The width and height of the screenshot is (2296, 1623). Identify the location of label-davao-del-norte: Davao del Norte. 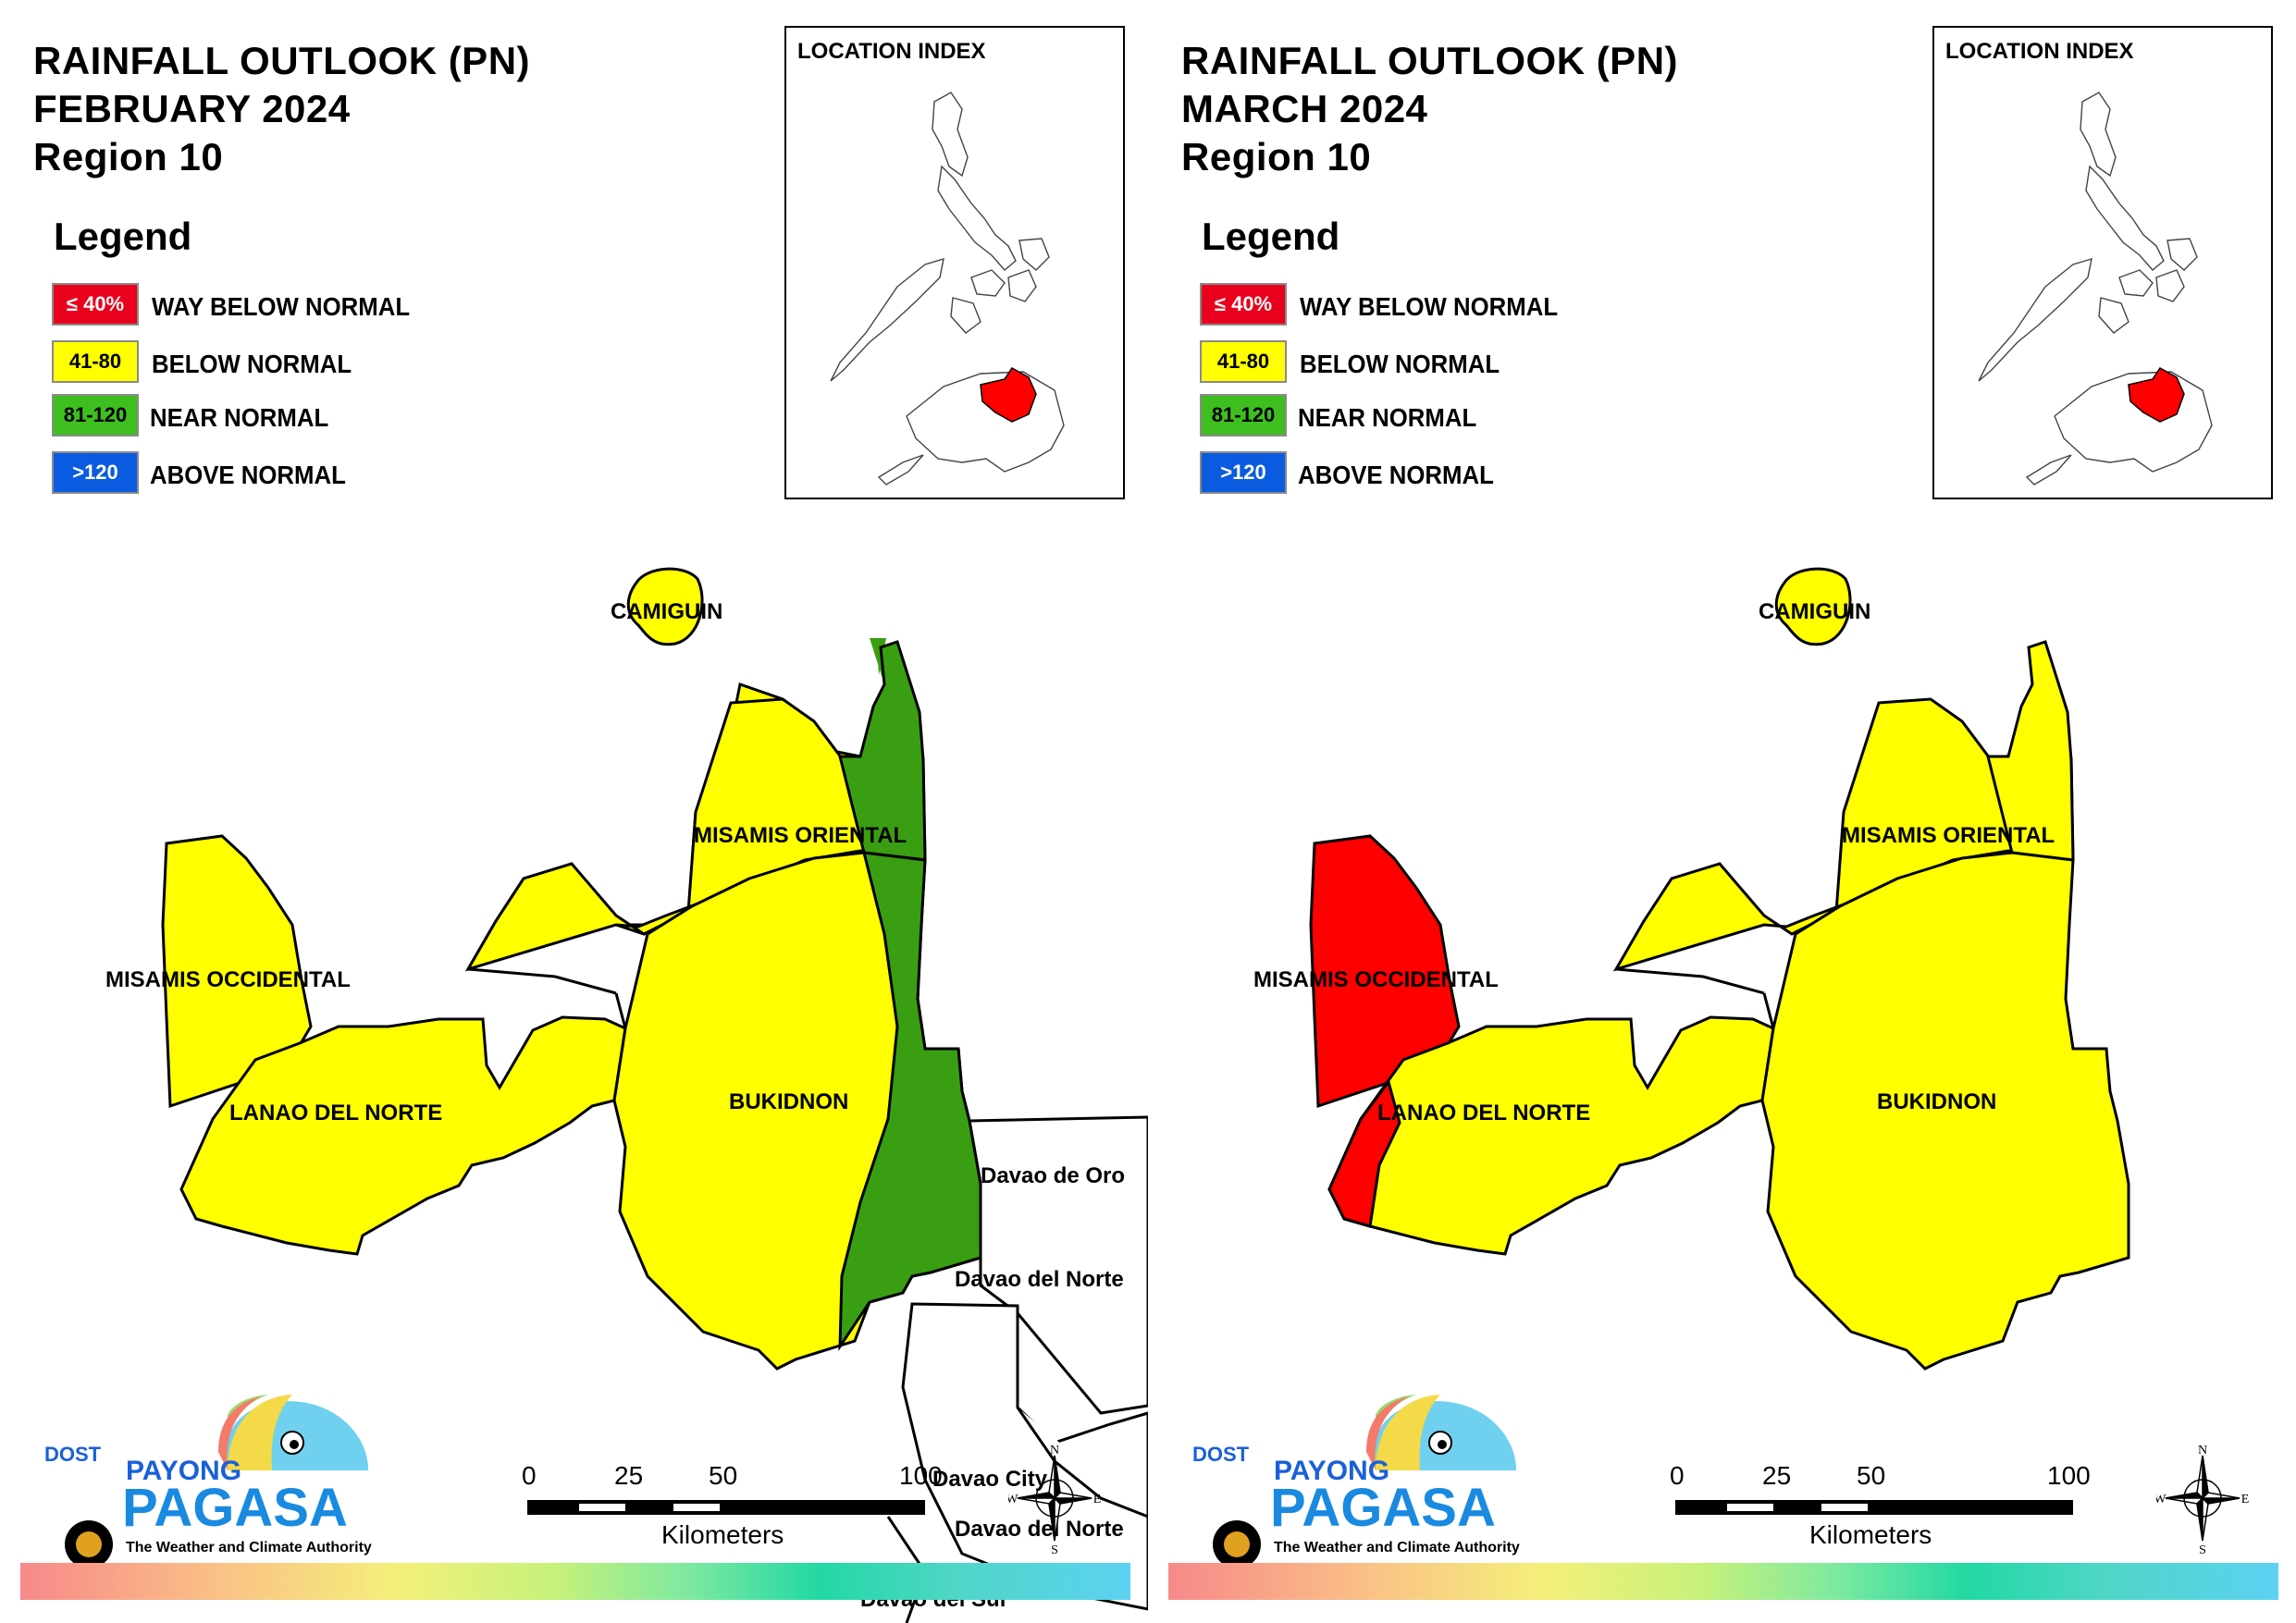
(1039, 1279).